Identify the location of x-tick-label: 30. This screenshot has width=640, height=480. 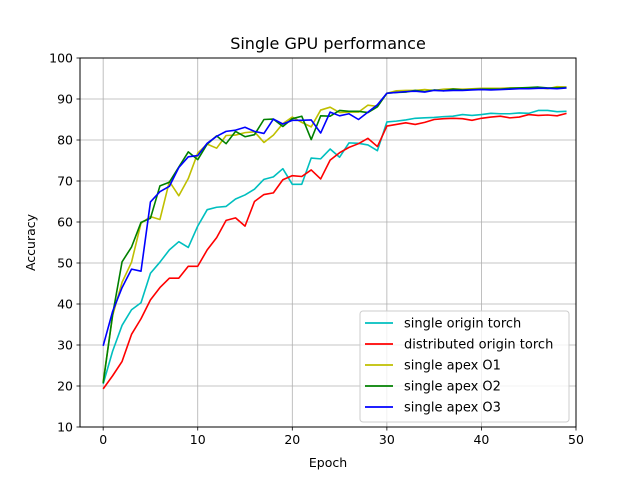
(387, 439).